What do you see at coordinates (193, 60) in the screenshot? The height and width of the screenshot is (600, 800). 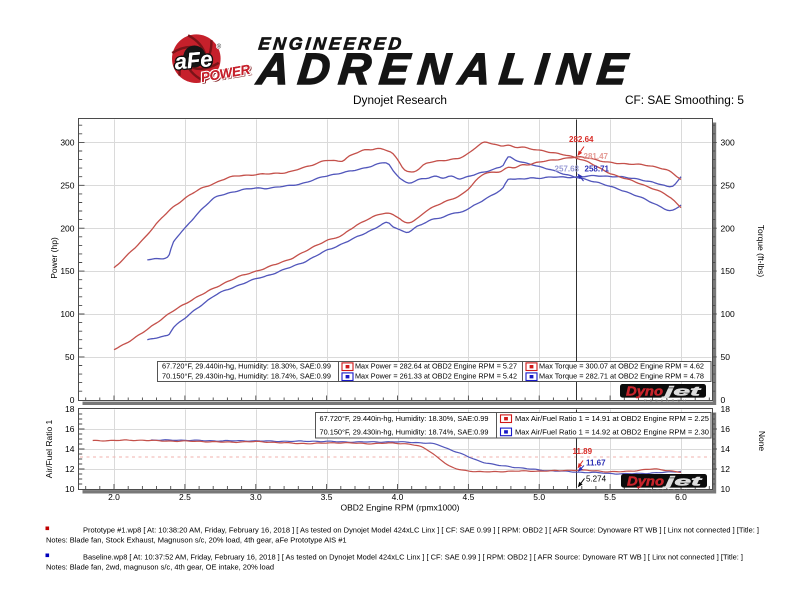 I see `svg-text: aFe` at bounding box center [193, 60].